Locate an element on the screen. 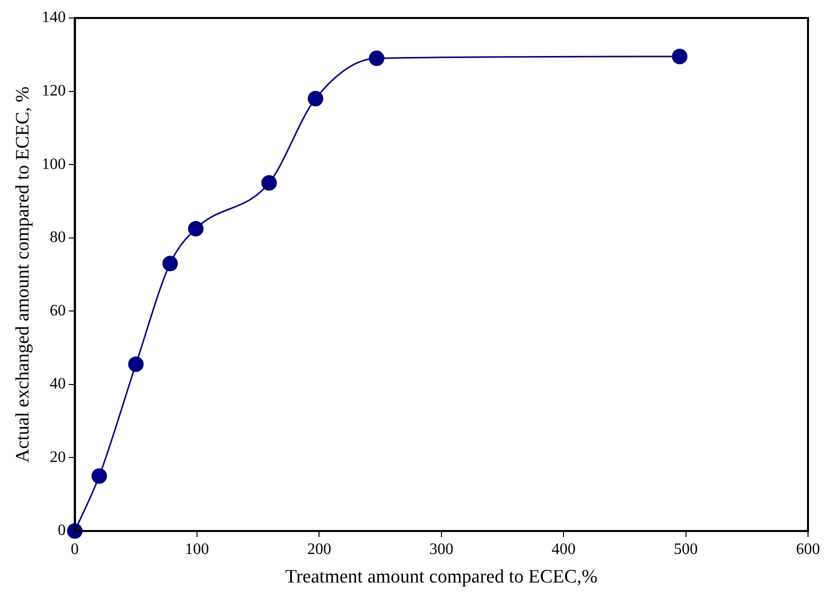 This screenshot has height=599, width=826. y-tick-label: 80 is located at coordinates (58, 237).